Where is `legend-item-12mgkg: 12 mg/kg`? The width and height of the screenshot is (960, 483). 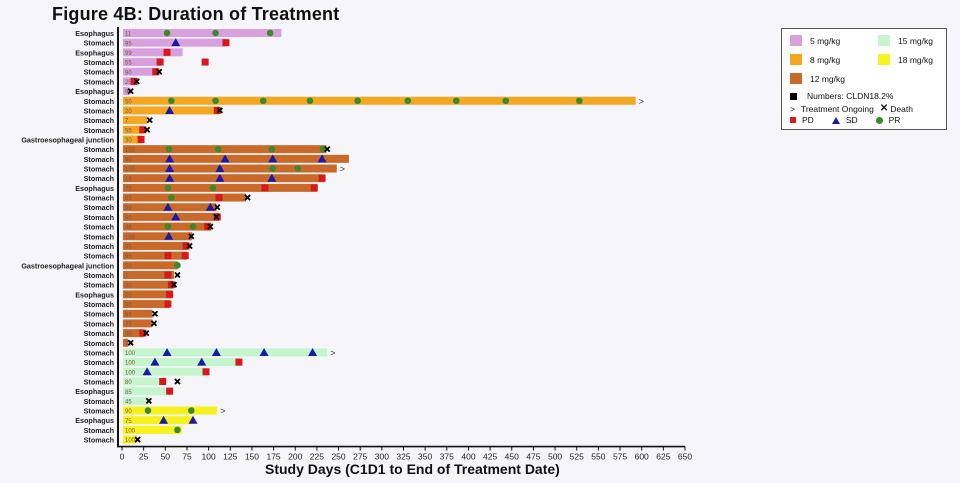
legend-item-12mgkg: 12 mg/kg is located at coordinates (817, 78).